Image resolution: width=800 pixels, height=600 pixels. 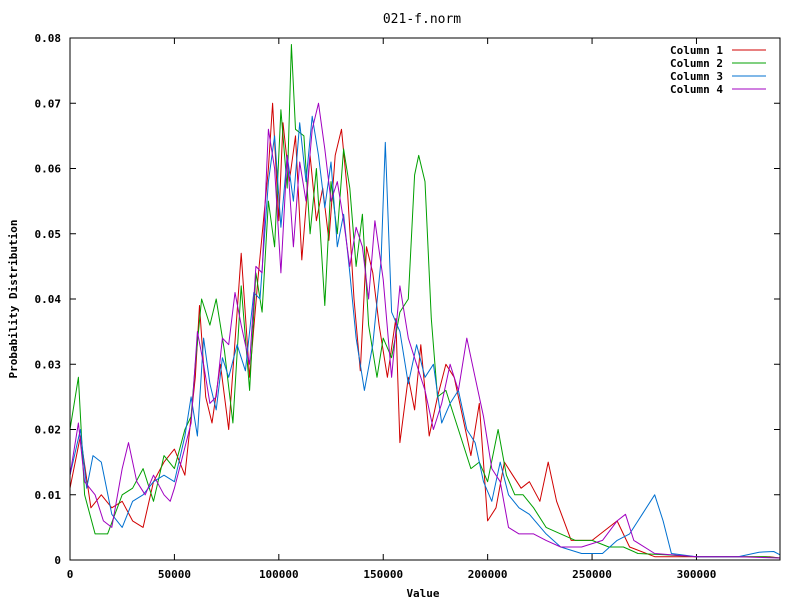 I want to click on y-tick-label: 0.04, so click(x=48, y=299).